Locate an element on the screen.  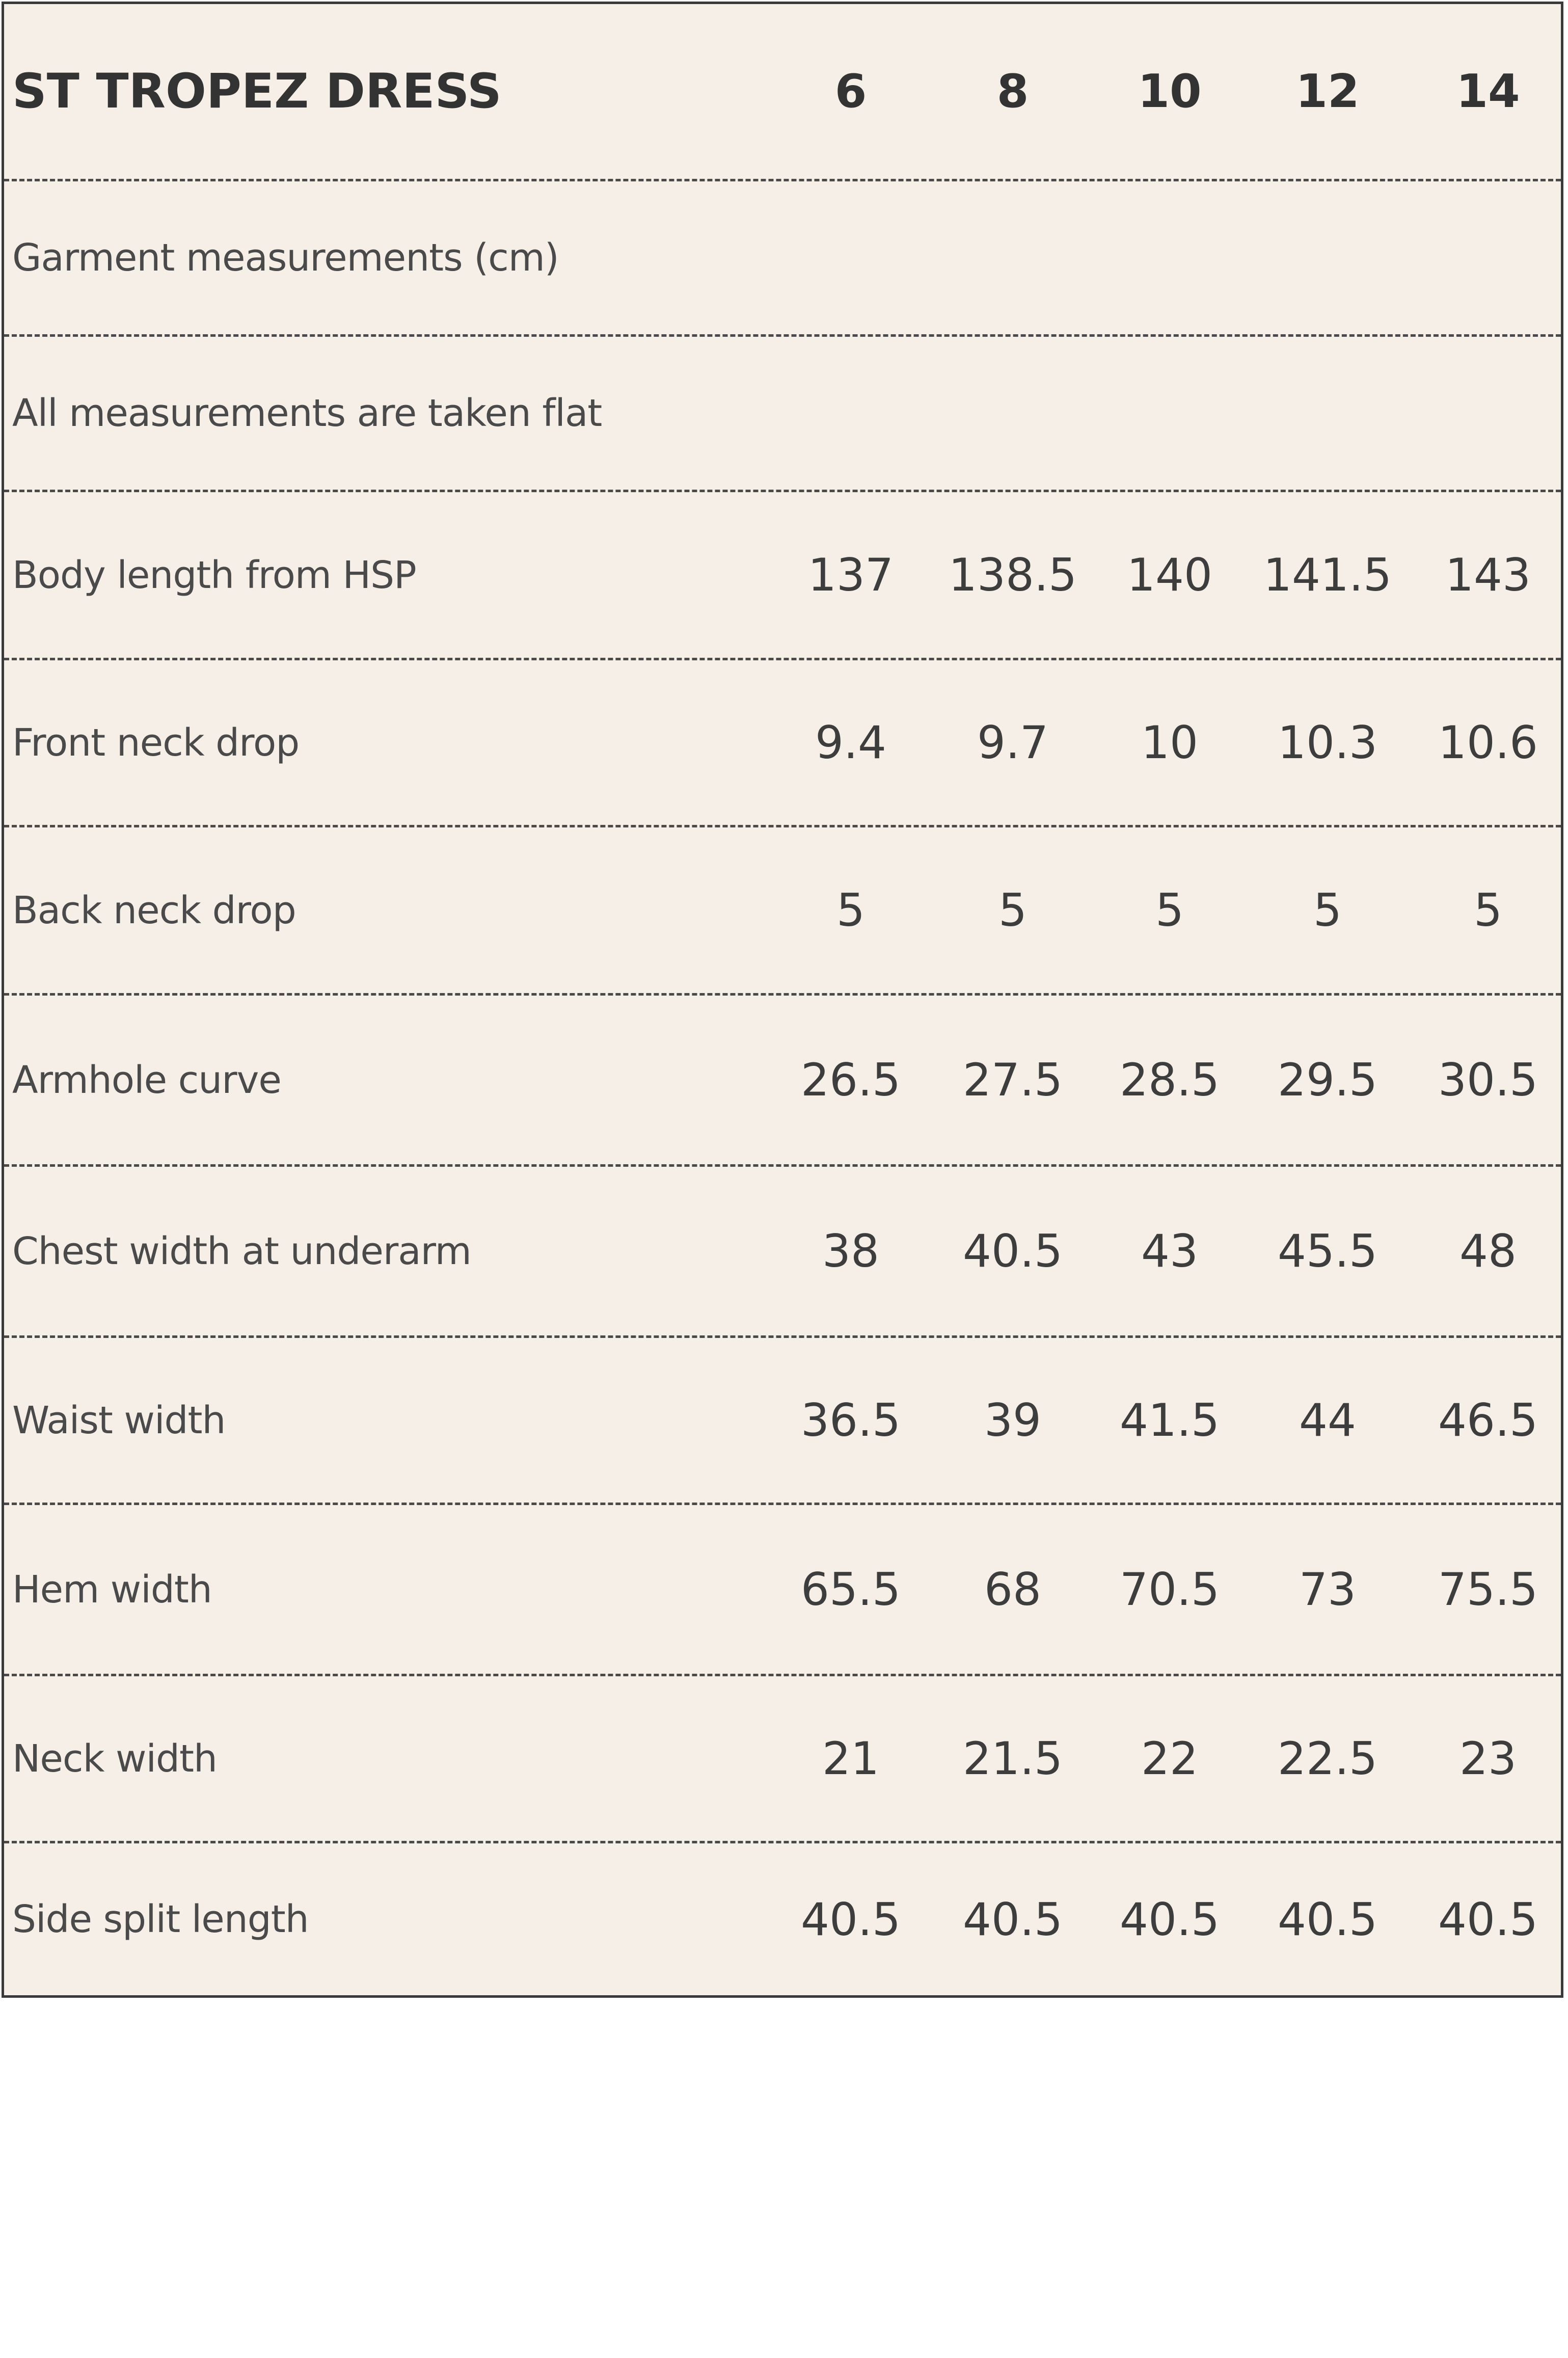
table-row: Front neck drop 9.4 9.7 10 10.3 10.6 is located at coordinates (782, 744).